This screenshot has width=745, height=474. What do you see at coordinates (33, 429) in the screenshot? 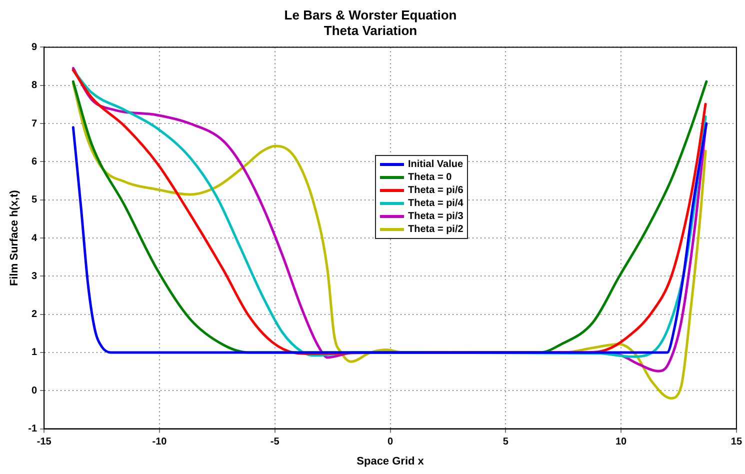
I see `y-tick-label: -1` at bounding box center [33, 429].